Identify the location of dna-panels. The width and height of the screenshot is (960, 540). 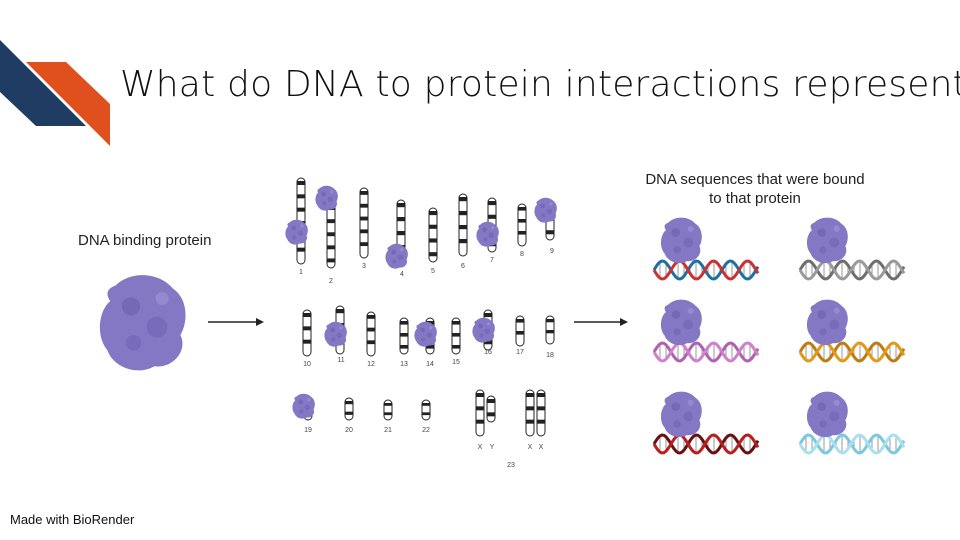
(779, 336).